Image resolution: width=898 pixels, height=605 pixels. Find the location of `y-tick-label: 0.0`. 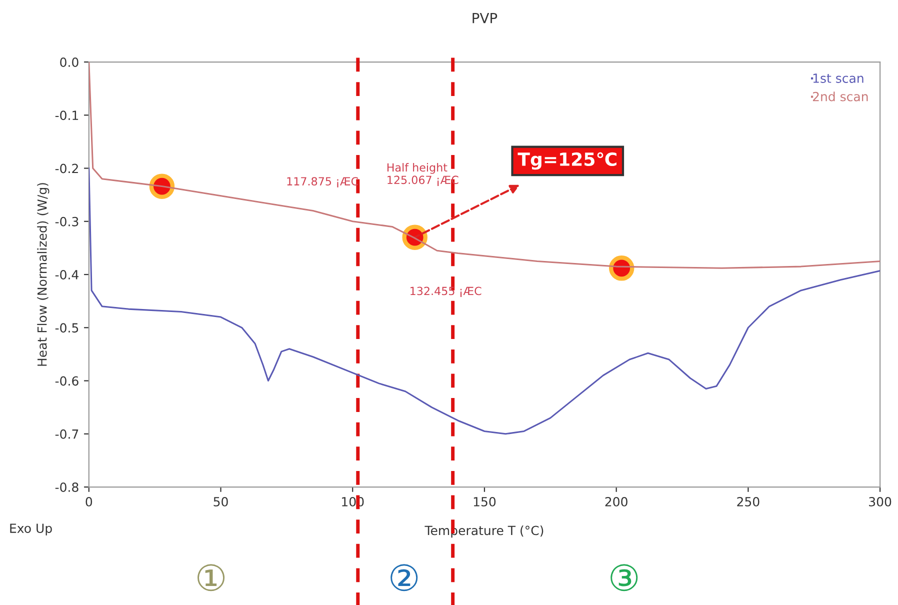

y-tick-label: 0.0 is located at coordinates (69, 62).